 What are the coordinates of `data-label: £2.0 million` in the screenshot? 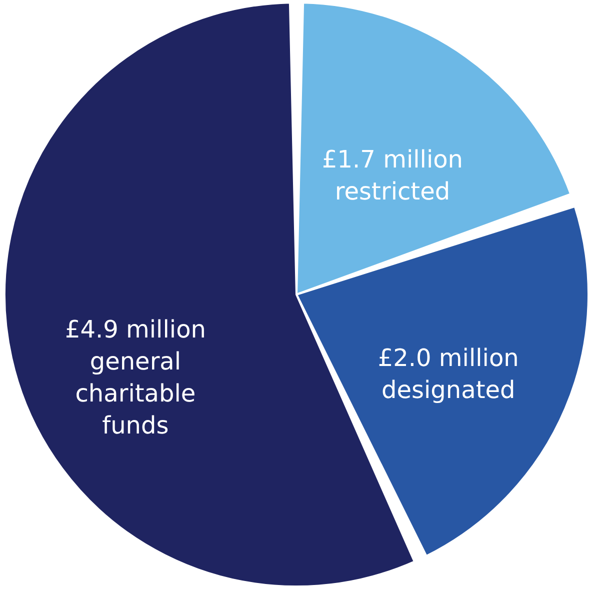 It's located at (448, 358).